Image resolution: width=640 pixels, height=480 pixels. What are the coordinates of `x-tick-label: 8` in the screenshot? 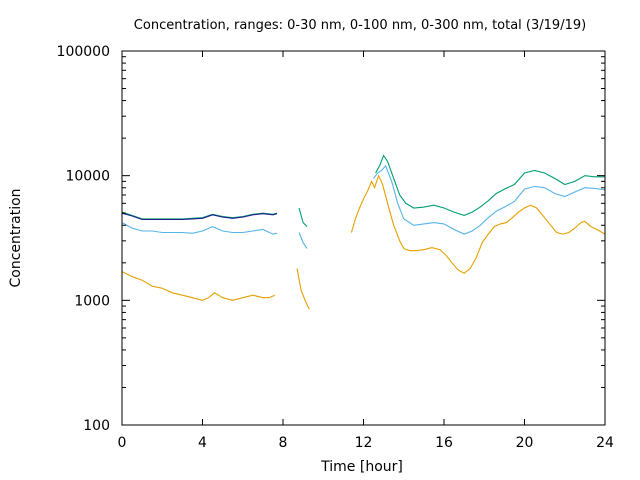 It's located at (283, 443).